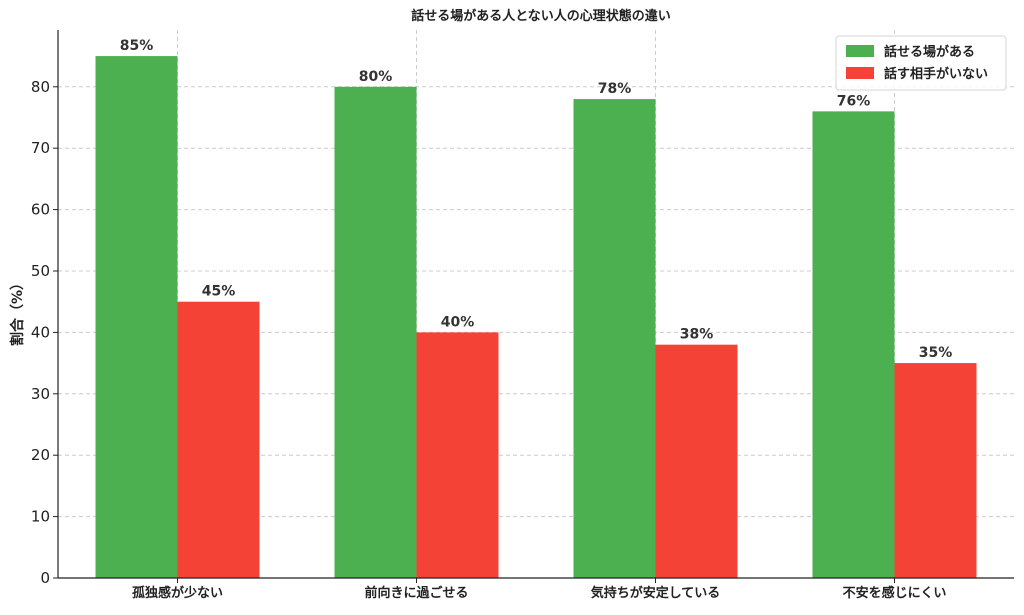 Image resolution: width=1024 pixels, height=615 pixels. Describe the element at coordinates (416, 593) in the screenshot. I see `x-tick-label: 前向きに過ごせる` at that location.